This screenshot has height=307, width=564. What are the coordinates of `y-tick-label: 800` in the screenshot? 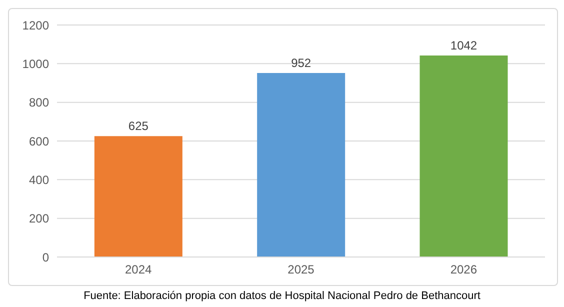 It's located at (39, 103).